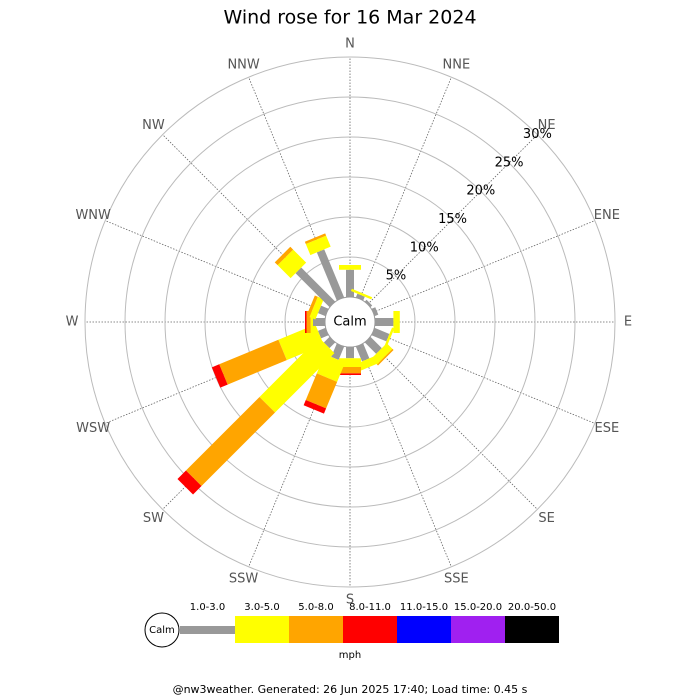 Image resolution: width=700 pixels, height=700 pixels. Describe the element at coordinates (153, 125) in the screenshot. I see `direction-label: NW` at that location.